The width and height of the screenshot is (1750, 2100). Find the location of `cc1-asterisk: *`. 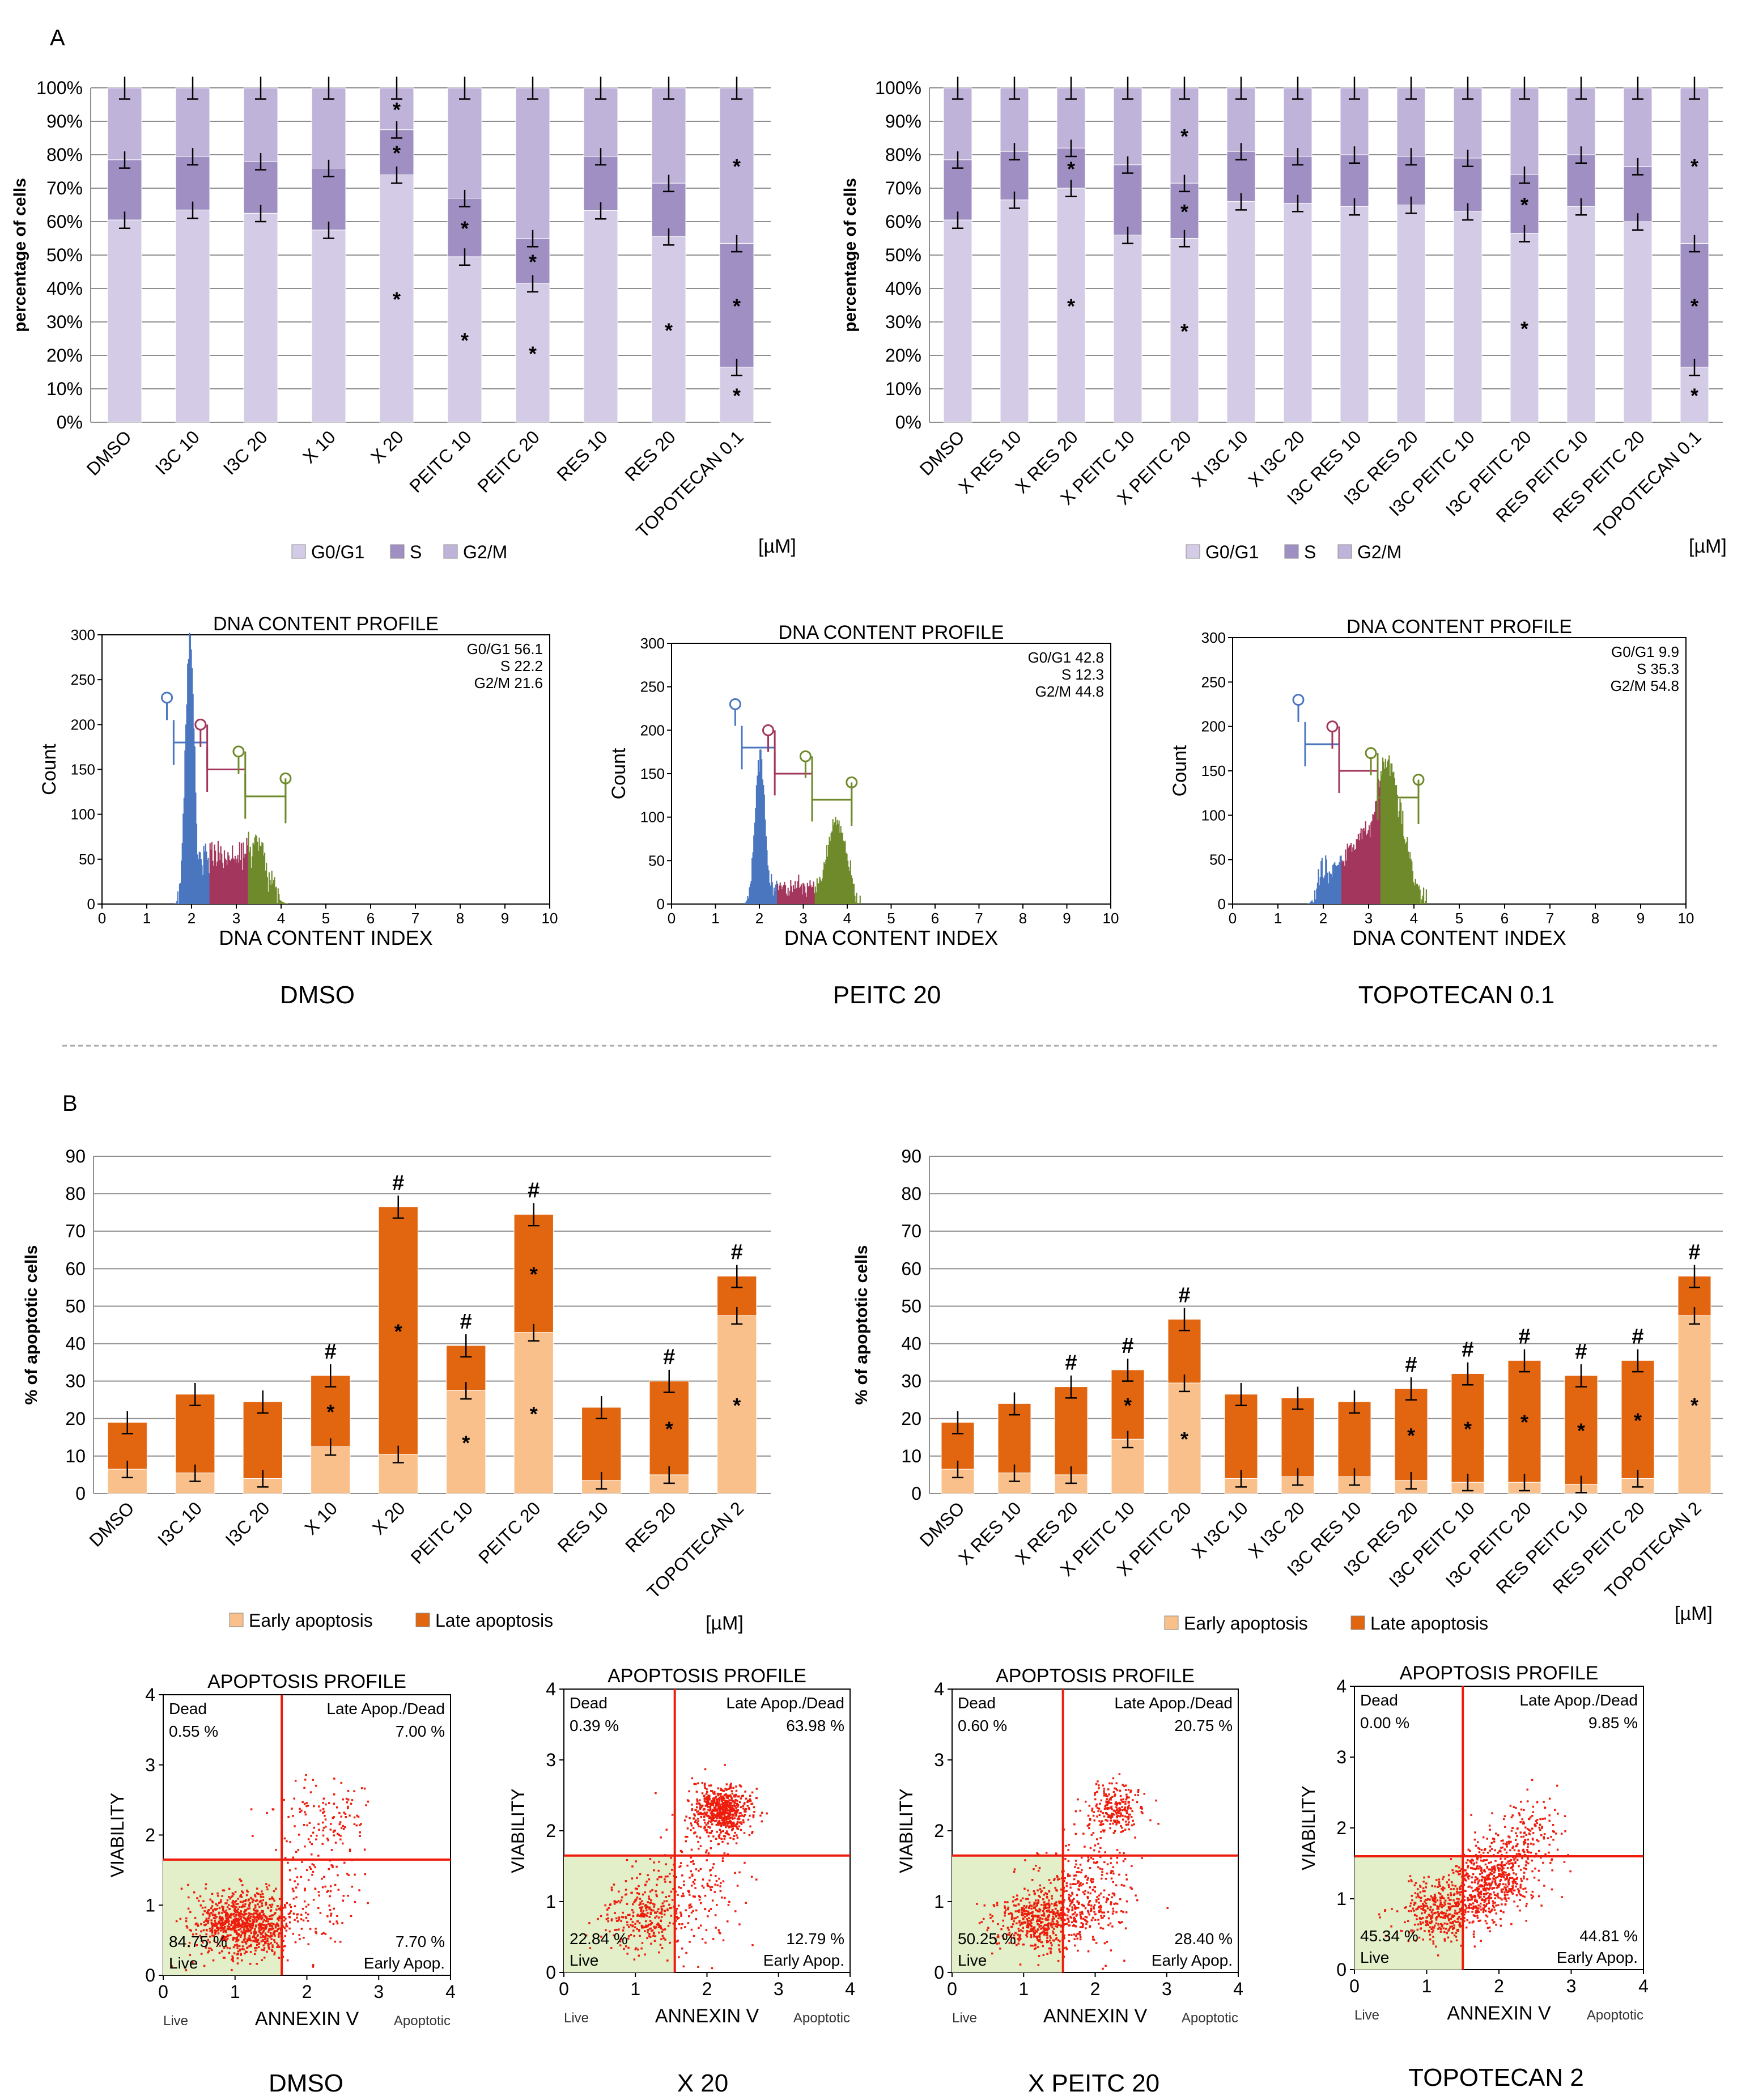

cc1-asterisk: * is located at coordinates (465, 228).